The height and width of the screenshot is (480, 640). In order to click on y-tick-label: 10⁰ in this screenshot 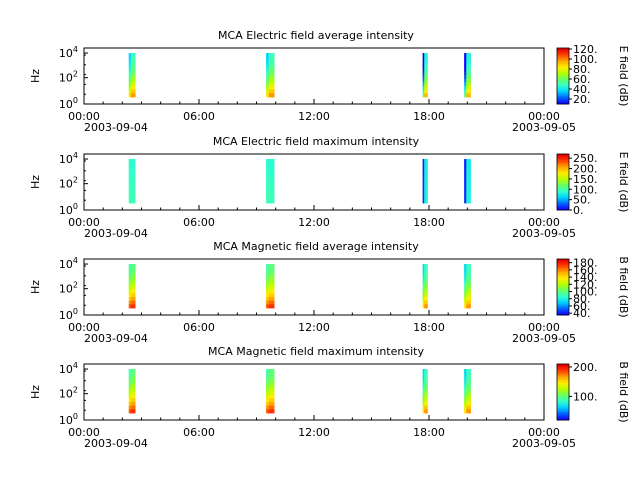, I will do `click(68, 209)`.